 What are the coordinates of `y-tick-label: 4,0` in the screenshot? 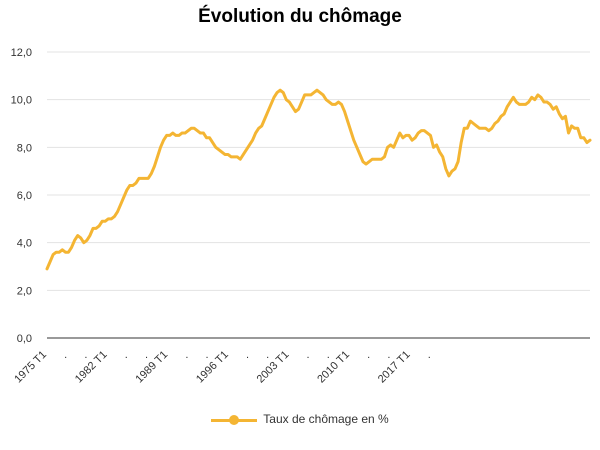 It's located at (24, 244).